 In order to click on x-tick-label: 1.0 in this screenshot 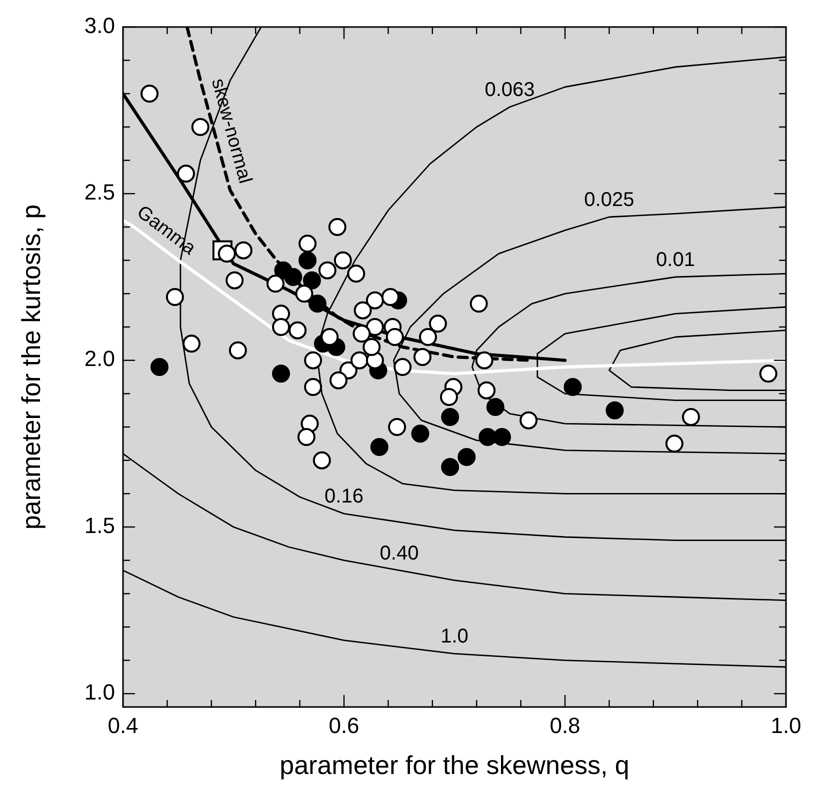, I will do `click(786, 725)`.